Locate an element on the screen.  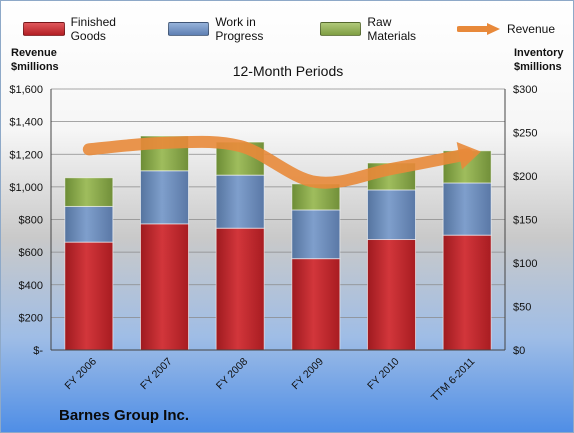
left-tick-label: $1,000 is located at coordinates (26, 188).